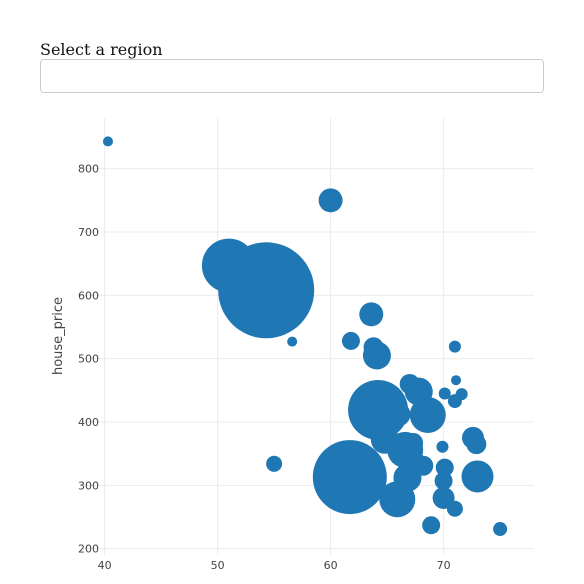 The width and height of the screenshot is (584, 584). What do you see at coordinates (88, 295) in the screenshot?
I see `y-tick-label: 600` at bounding box center [88, 295].